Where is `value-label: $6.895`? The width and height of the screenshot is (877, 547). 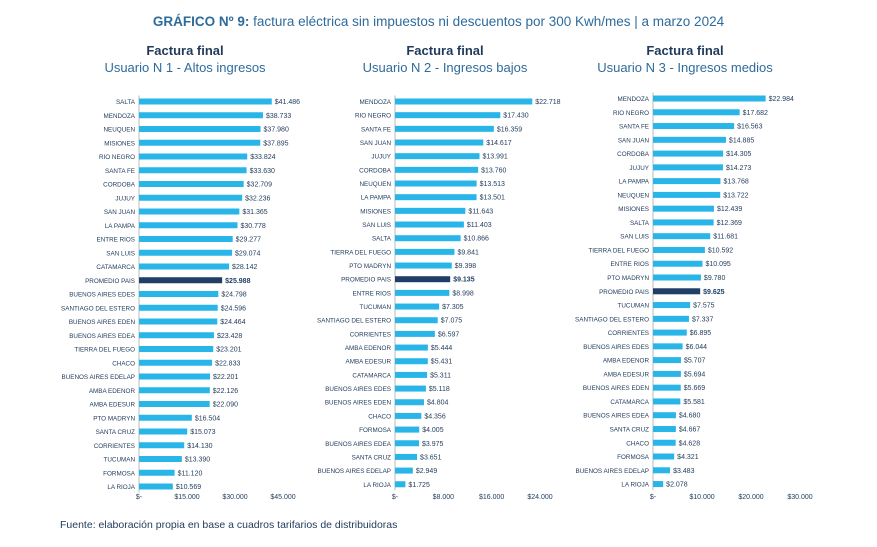
value-label: $6.895 is located at coordinates (701, 333).